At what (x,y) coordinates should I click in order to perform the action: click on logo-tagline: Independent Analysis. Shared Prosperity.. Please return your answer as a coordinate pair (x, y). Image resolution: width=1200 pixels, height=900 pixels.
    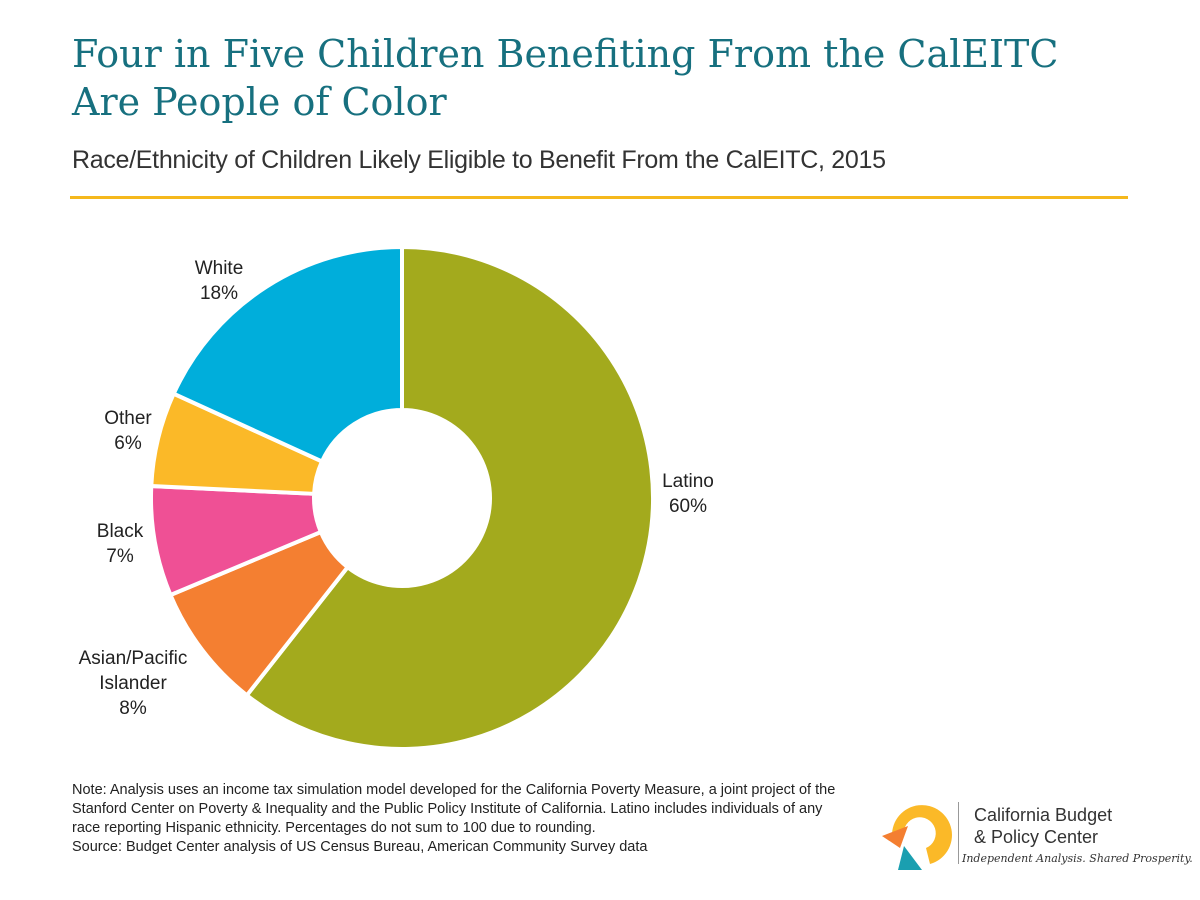
    Looking at the image, I should click on (1077, 858).